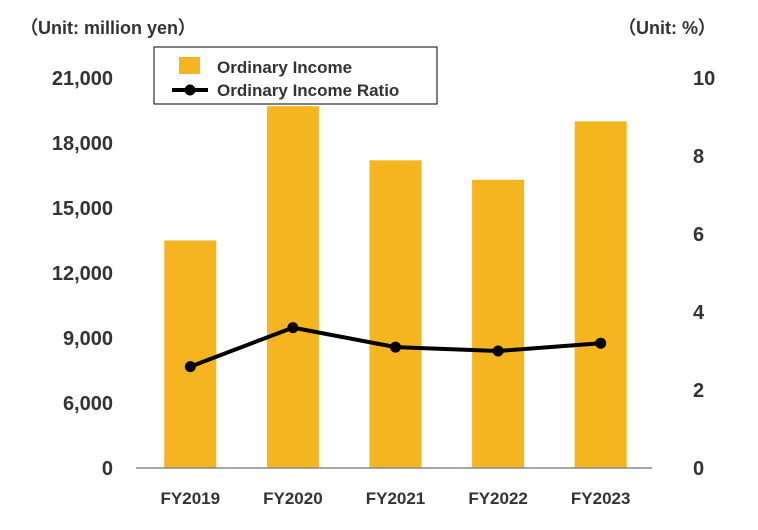 The width and height of the screenshot is (758, 530). What do you see at coordinates (704, 79) in the screenshot?
I see `right-tick-label: 10` at bounding box center [704, 79].